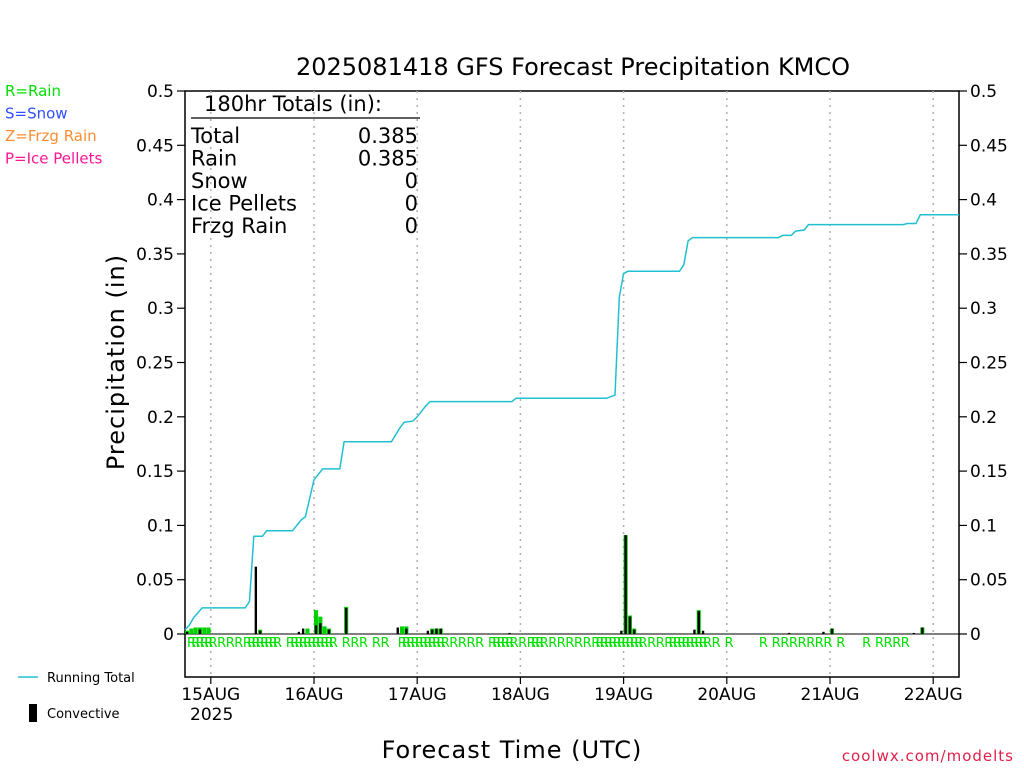 The height and width of the screenshot is (768, 1024). I want to click on y-tick-label-left: 0.05, so click(155, 581).